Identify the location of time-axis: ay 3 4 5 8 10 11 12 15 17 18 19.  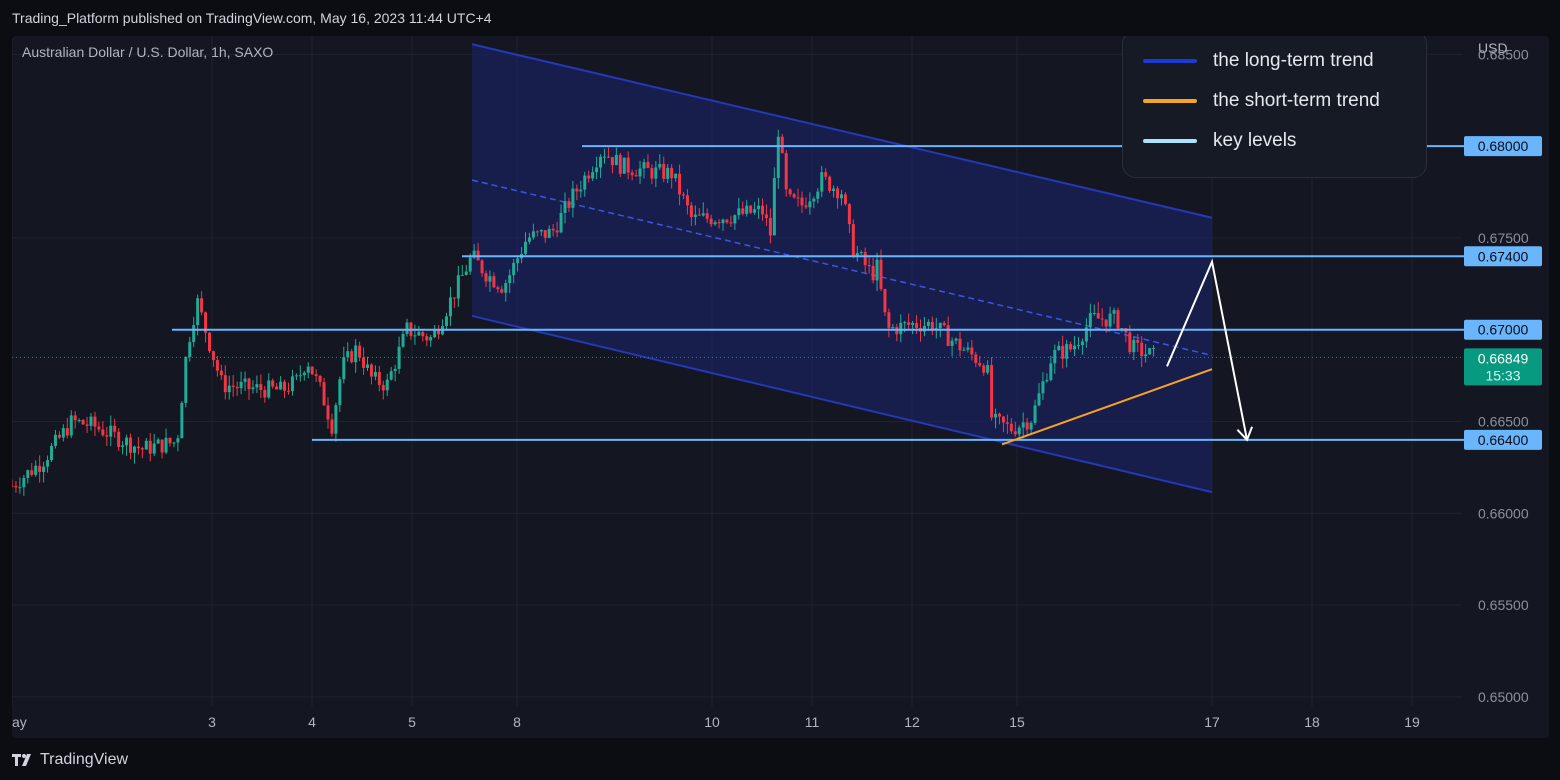
(716, 722).